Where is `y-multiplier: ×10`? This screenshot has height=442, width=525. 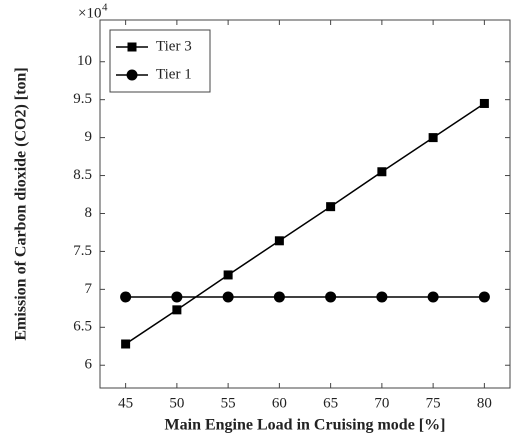 y-multiplier: ×10 is located at coordinates (89, 13).